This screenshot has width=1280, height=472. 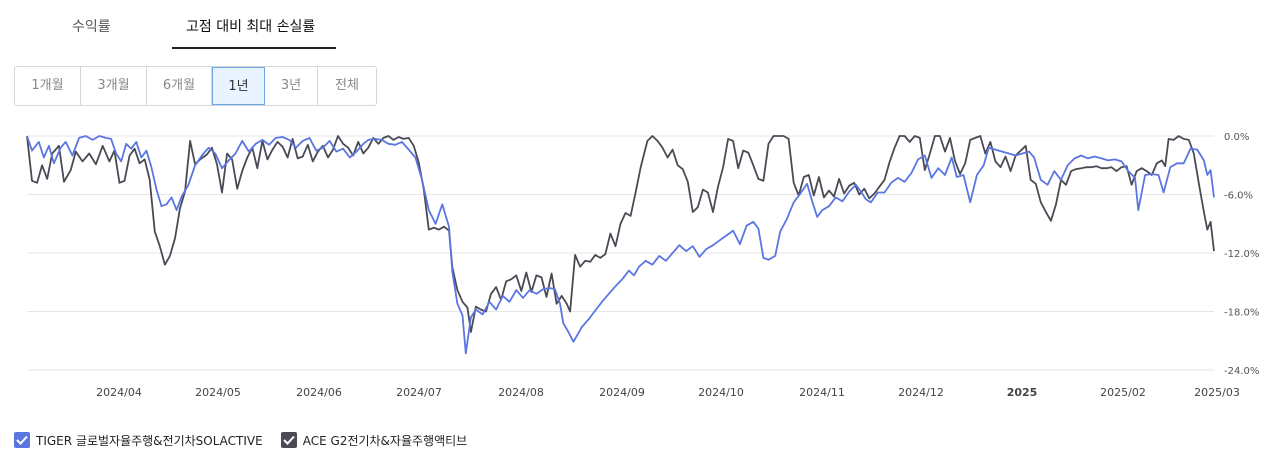 I want to click on tab-returns: 수익률, so click(x=91, y=27).